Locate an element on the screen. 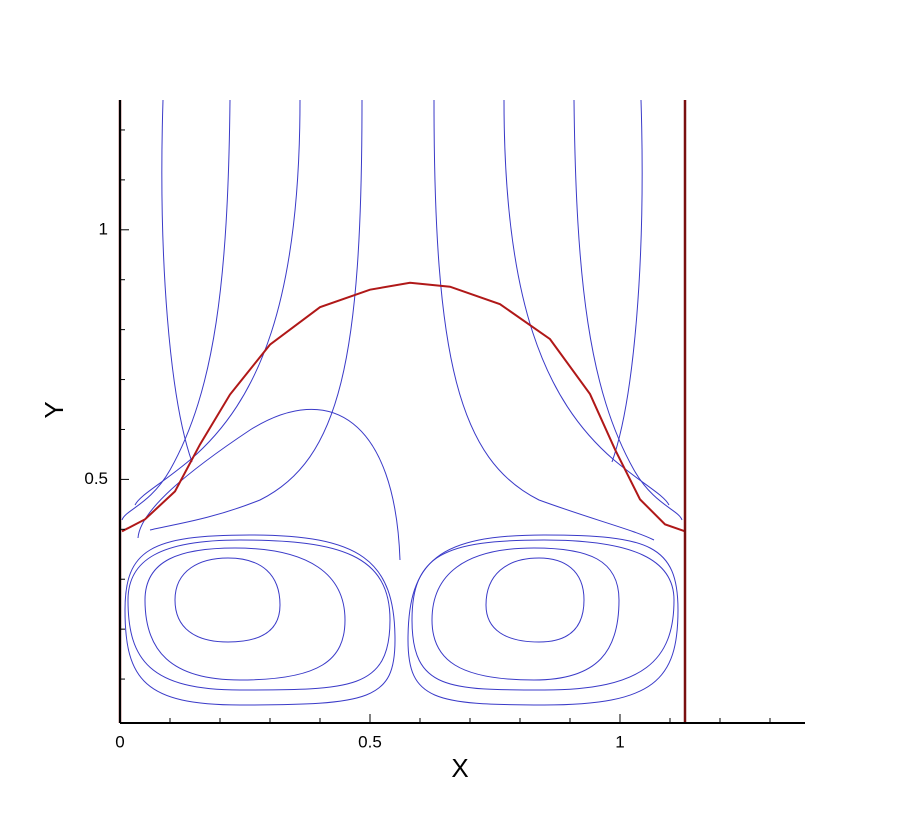 This screenshot has height=819, width=916. y-tick-label: 0.5 is located at coordinates (96, 478).